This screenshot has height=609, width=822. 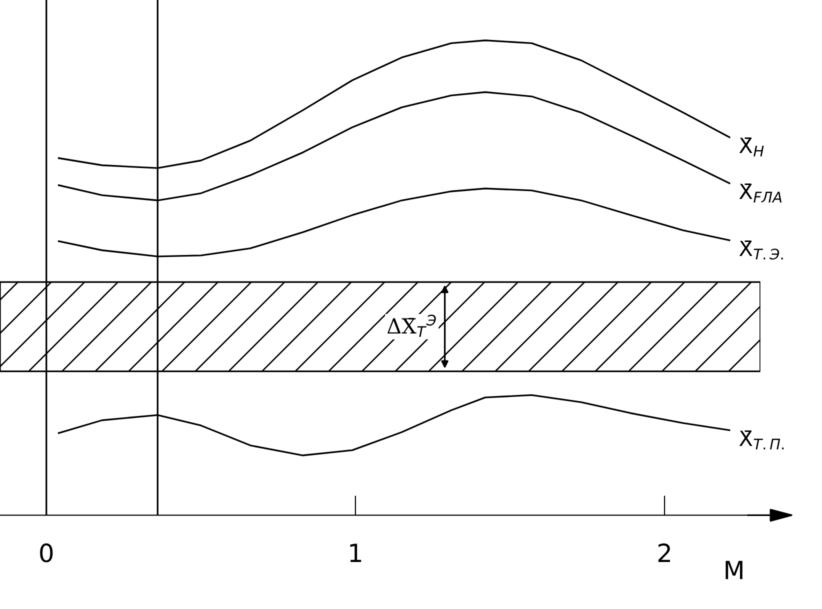 I want to click on band-label: ΔX̄$_{Т}$$^{Э}$, so click(x=411, y=325).